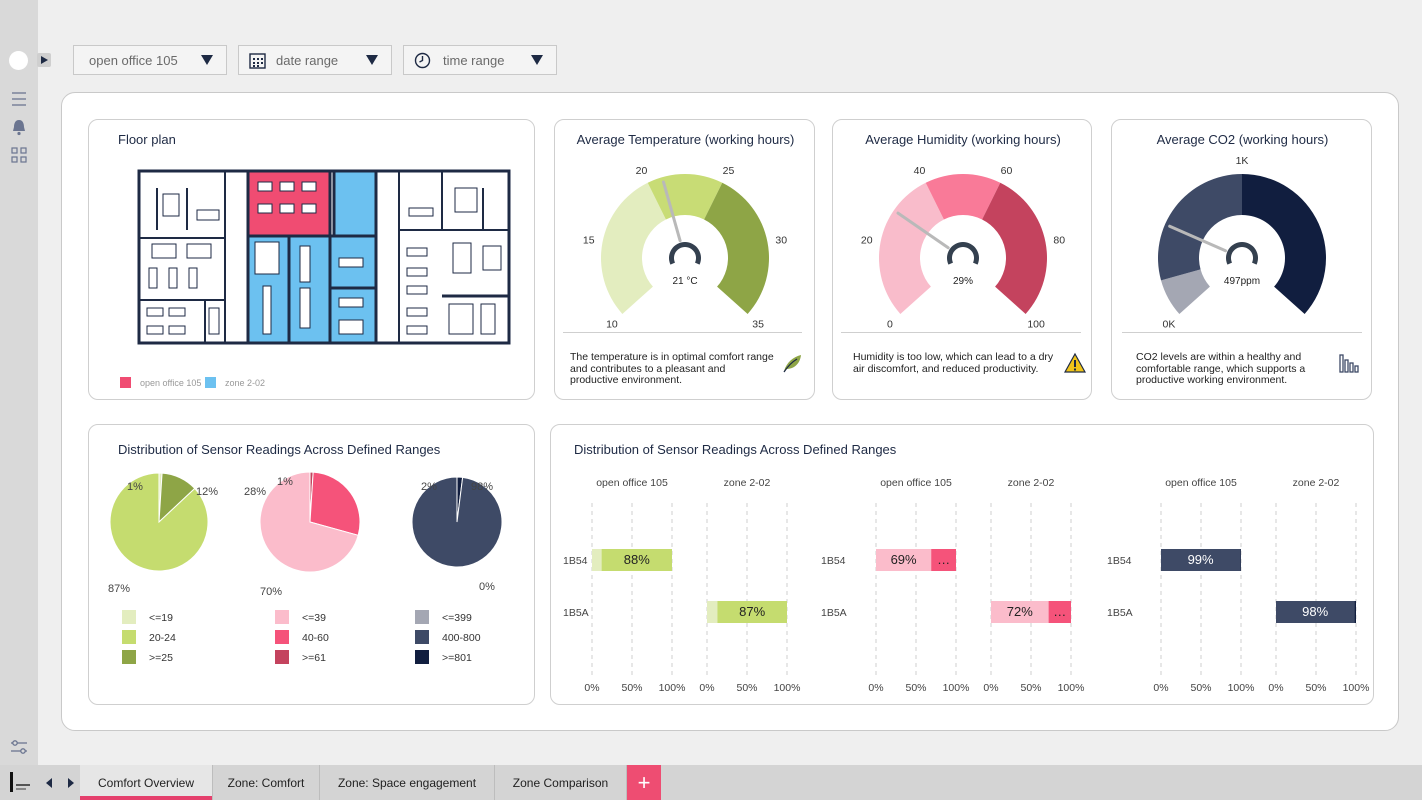  I want to click on tab-scroll-left-button, so click(49, 785).